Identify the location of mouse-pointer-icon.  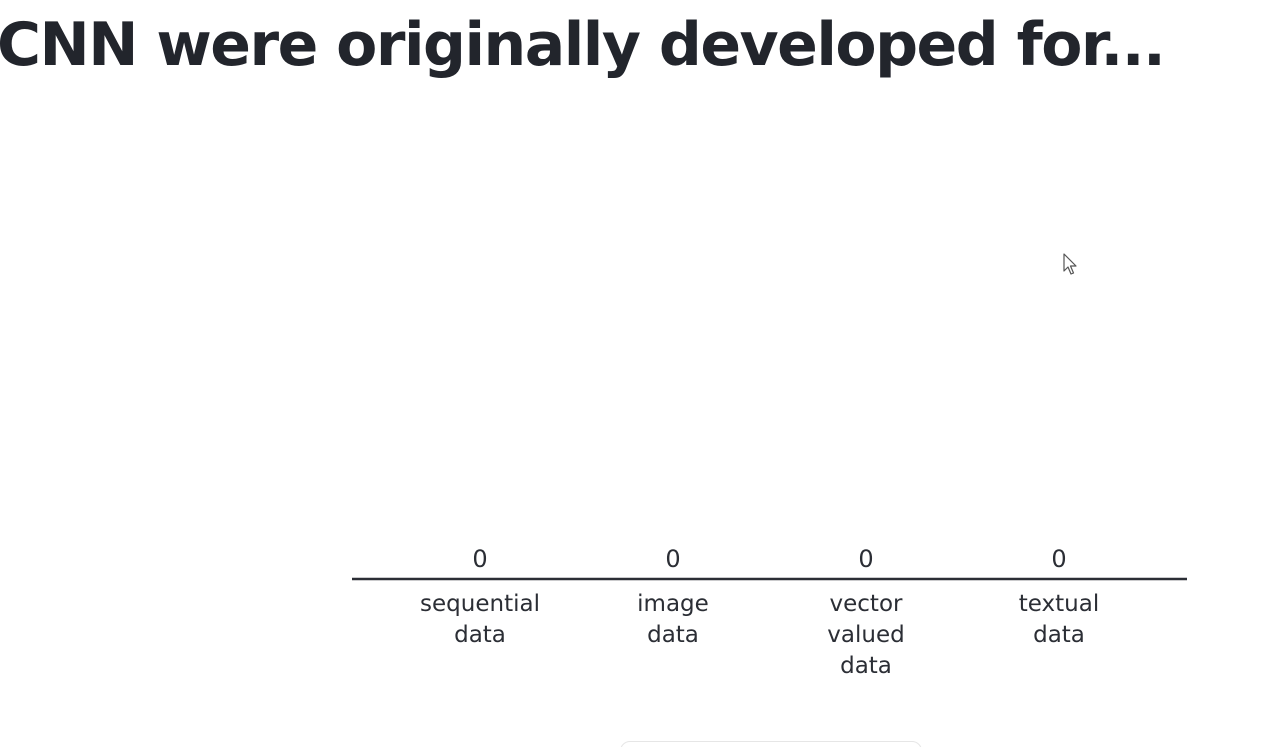
(1070, 264).